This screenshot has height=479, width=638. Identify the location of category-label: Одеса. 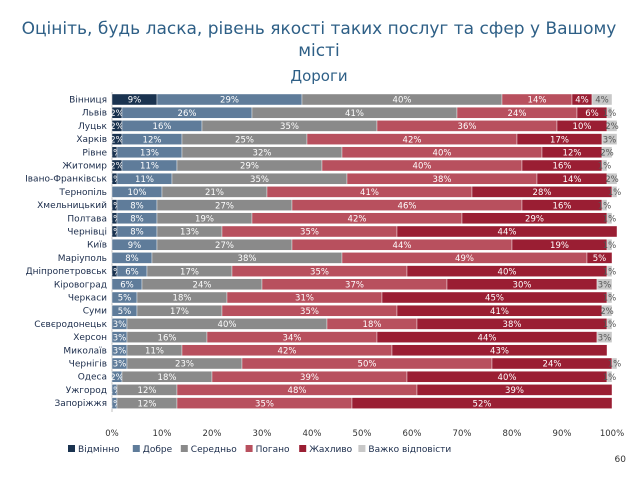
(92, 378).